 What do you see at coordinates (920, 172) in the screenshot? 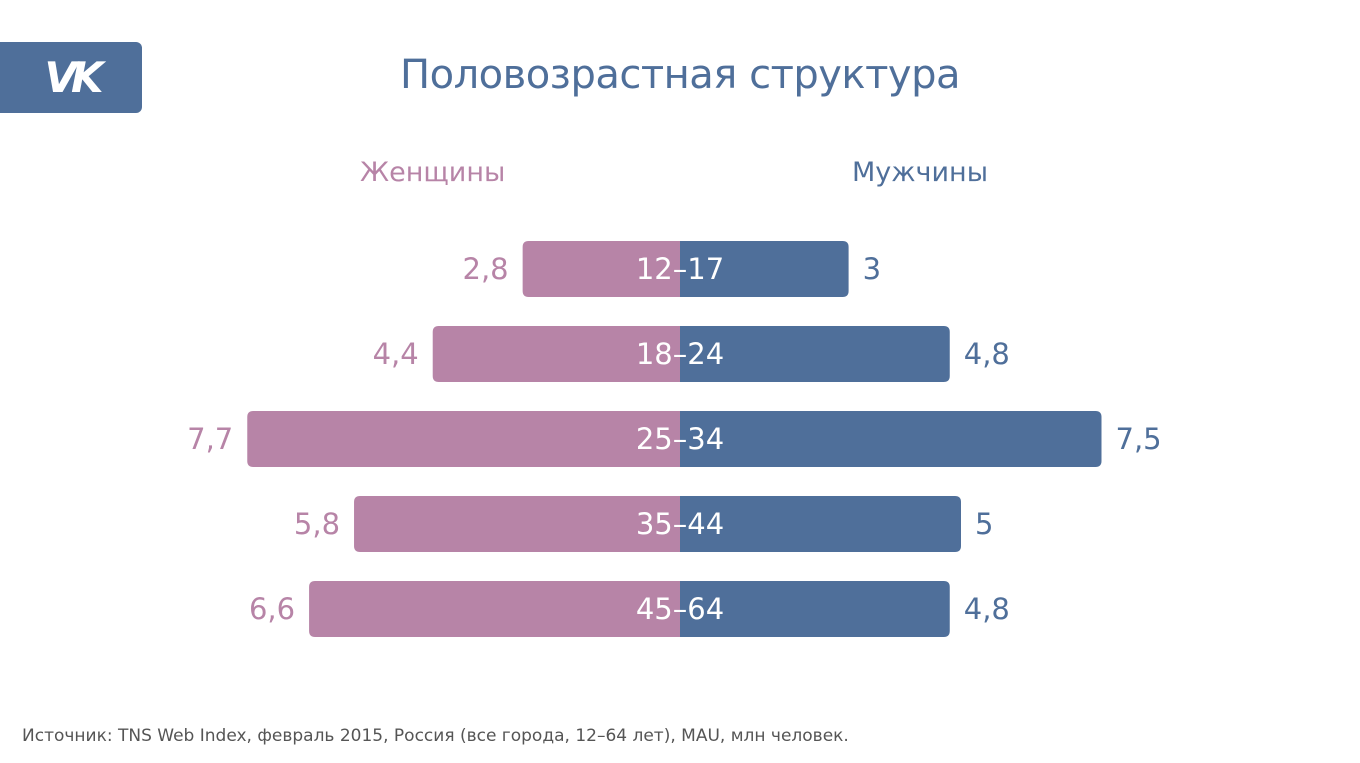
I see `legend-men: Мужчины` at bounding box center [920, 172].